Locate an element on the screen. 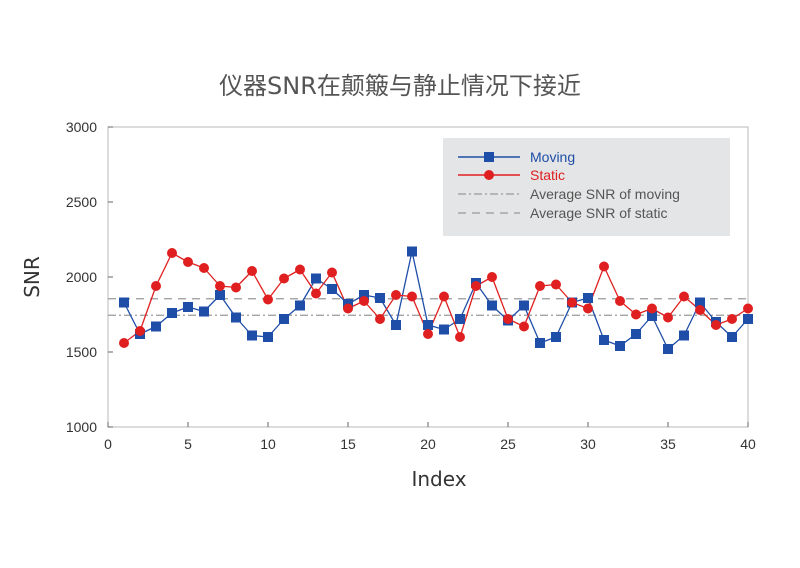 Image resolution: width=800 pixels, height=568 pixels. legend-label-avg-static: Average SNR of static is located at coordinates (598, 213).